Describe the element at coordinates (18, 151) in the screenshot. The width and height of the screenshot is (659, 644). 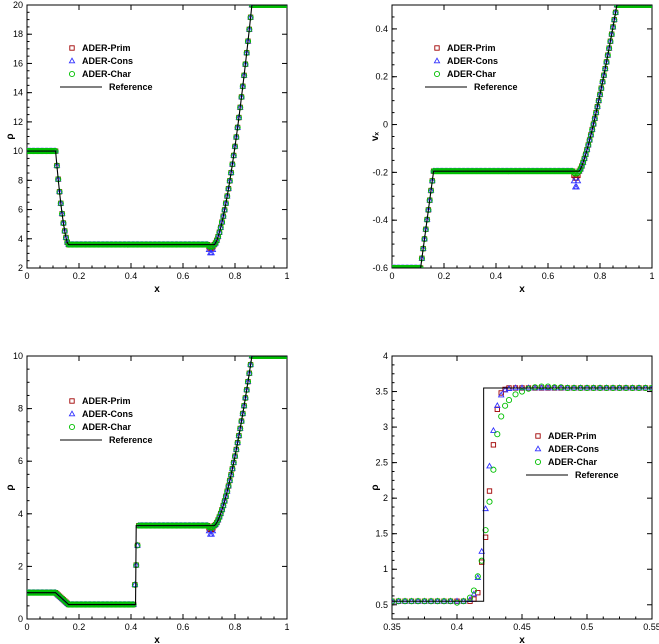
I see `y-tick-label: 10` at that location.